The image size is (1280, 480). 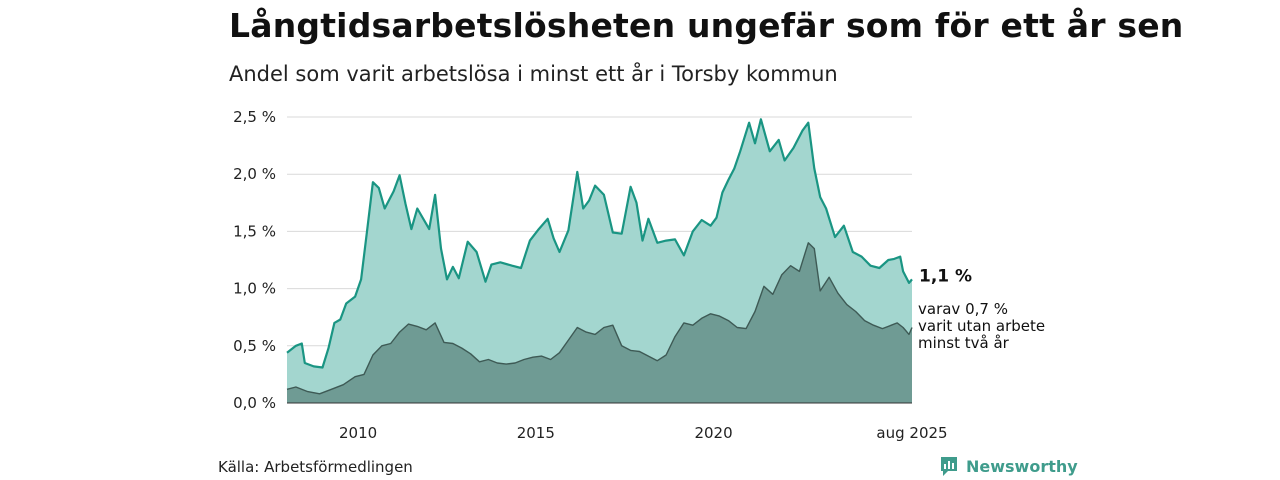 What do you see at coordinates (713, 433) in the screenshot?
I see `x-tick-label: 2020` at bounding box center [713, 433].